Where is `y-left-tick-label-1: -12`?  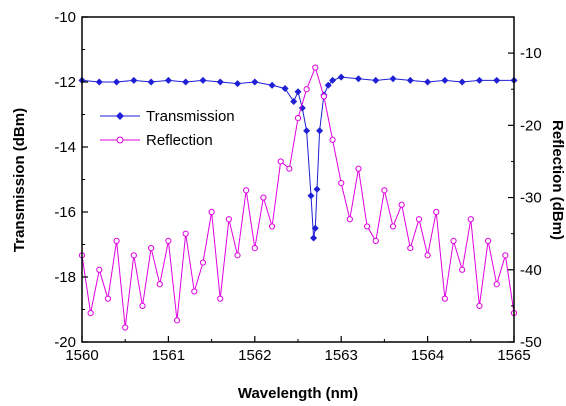 y-left-tick-label-1: -12 is located at coordinates (65, 82).